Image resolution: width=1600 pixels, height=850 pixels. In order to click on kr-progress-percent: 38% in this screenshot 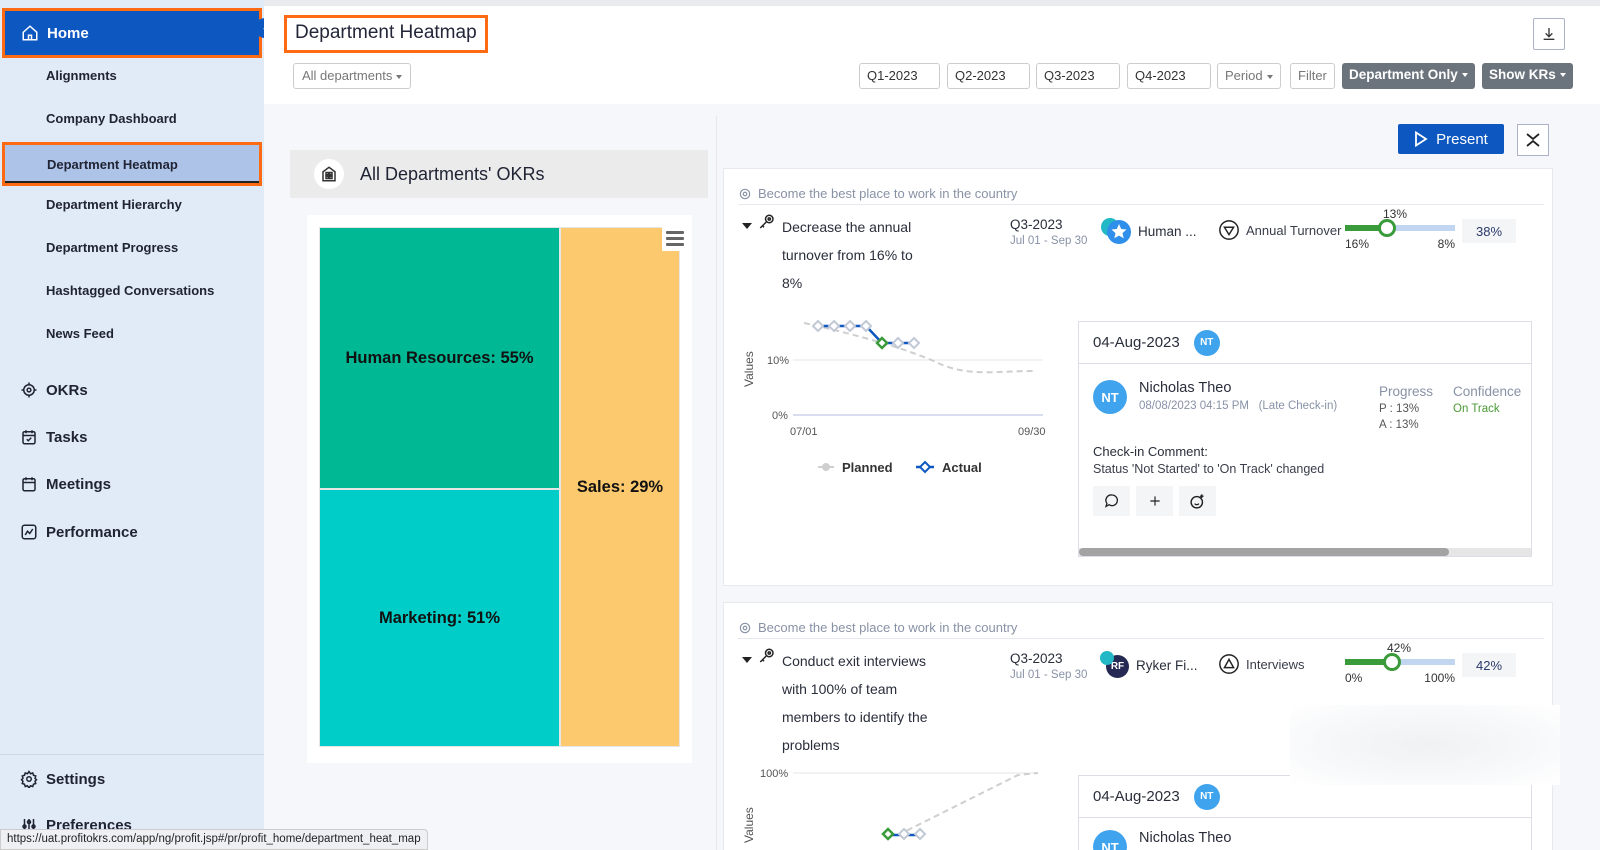, I will do `click(1489, 231)`.